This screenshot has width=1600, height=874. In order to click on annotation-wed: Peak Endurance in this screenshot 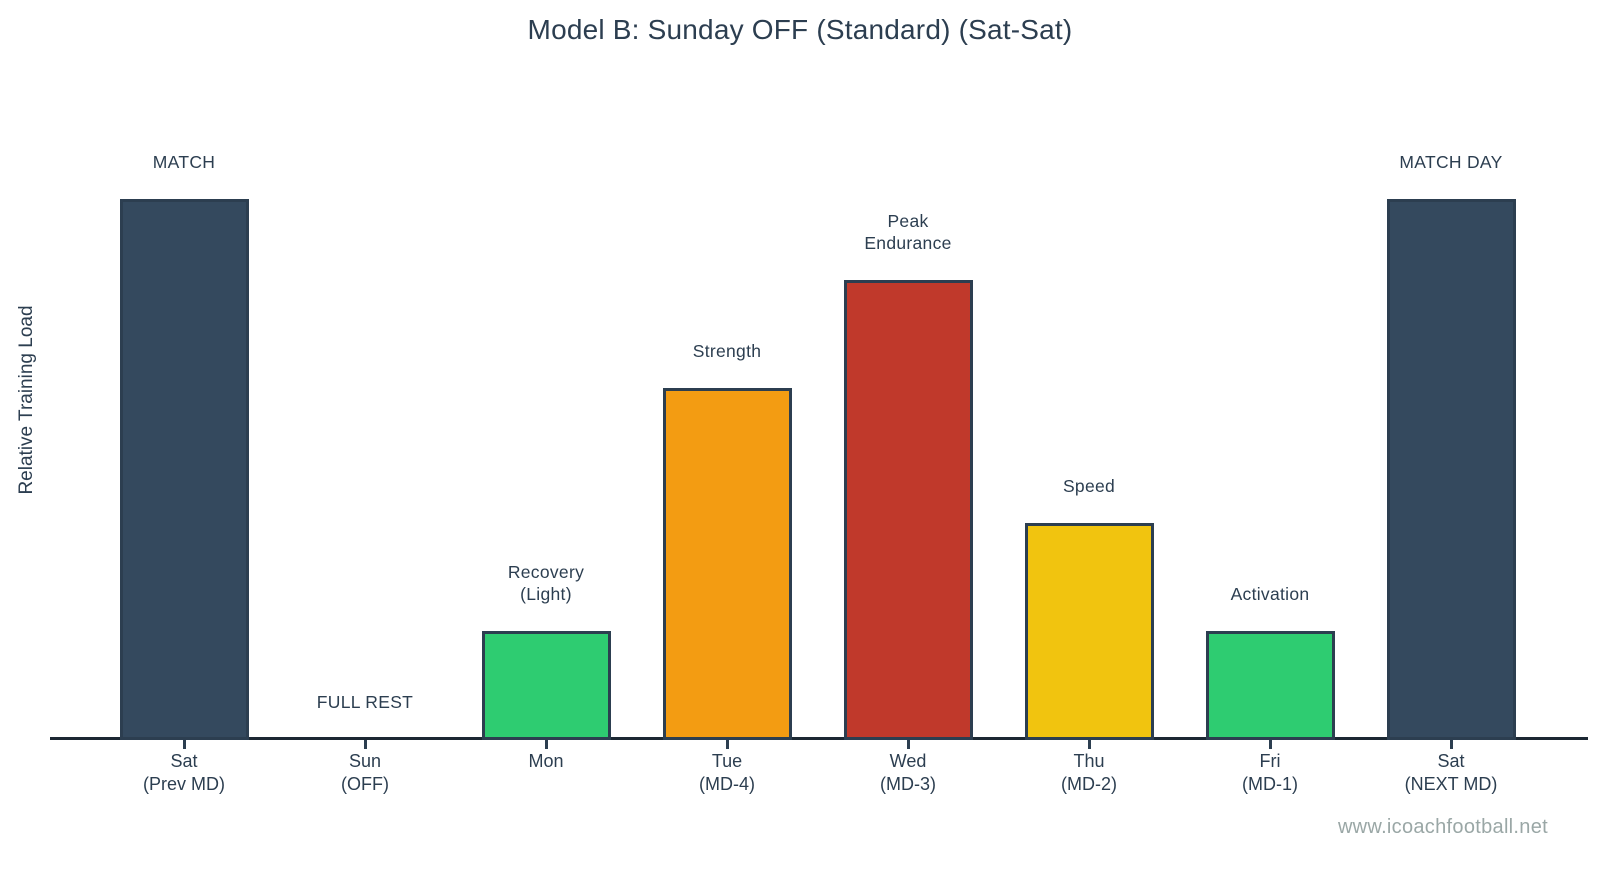, I will do `click(908, 232)`.